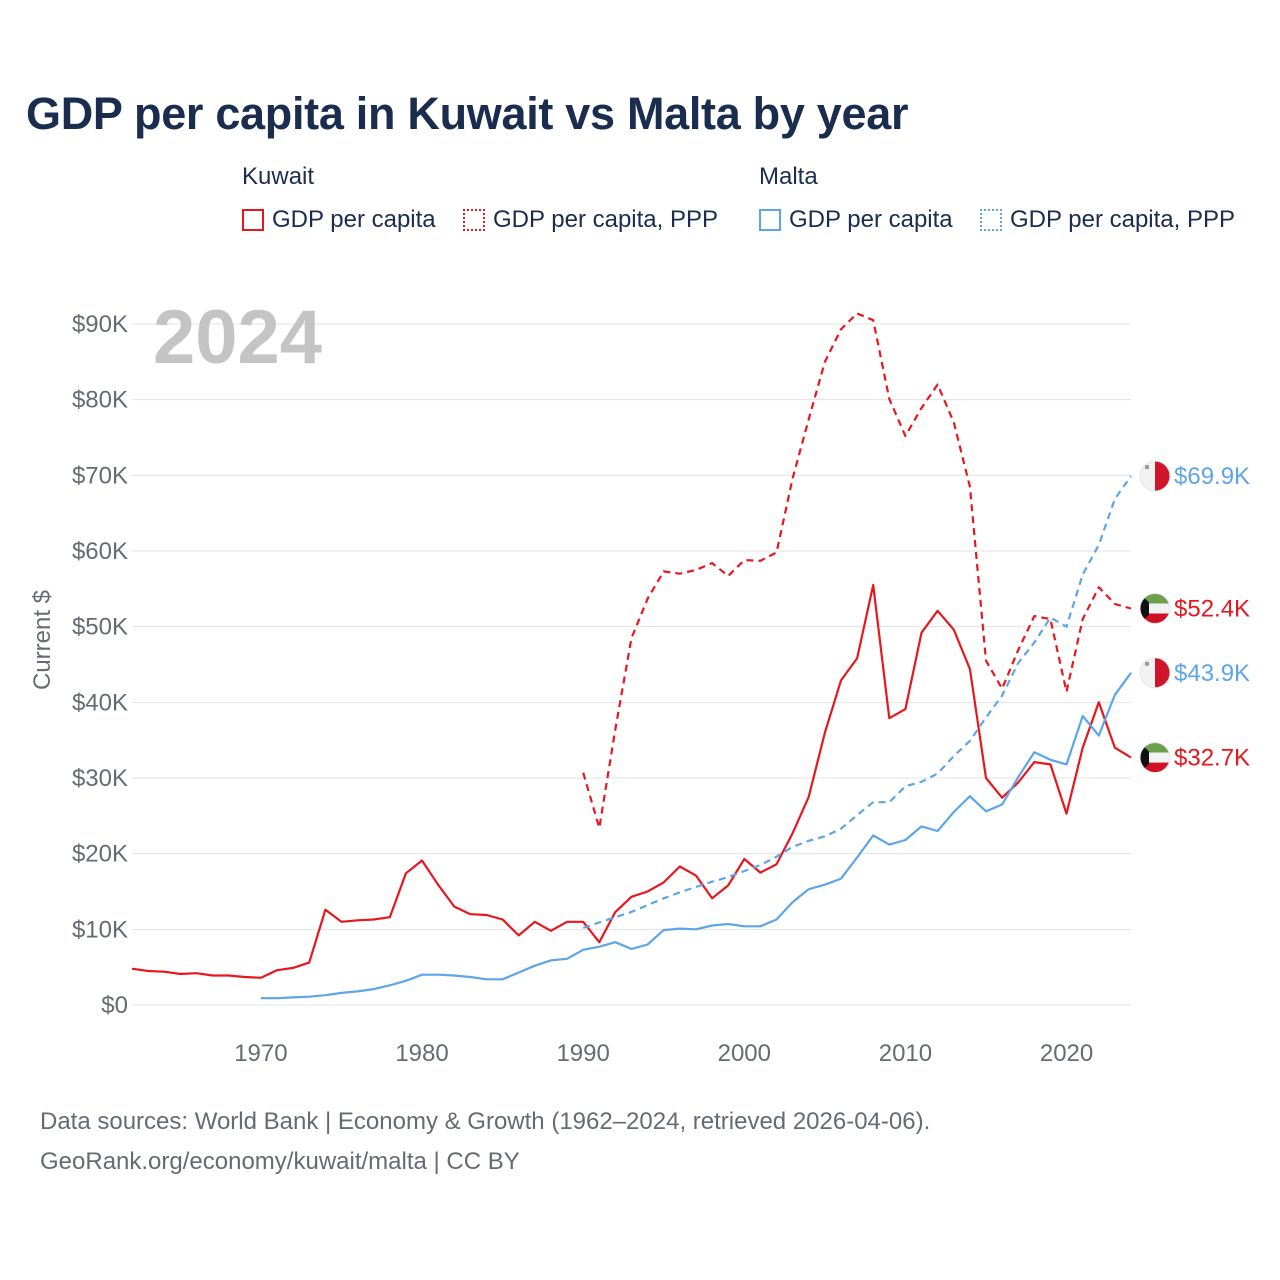  What do you see at coordinates (260, 1053) in the screenshot?
I see `x-tick-label: 1970` at bounding box center [260, 1053].